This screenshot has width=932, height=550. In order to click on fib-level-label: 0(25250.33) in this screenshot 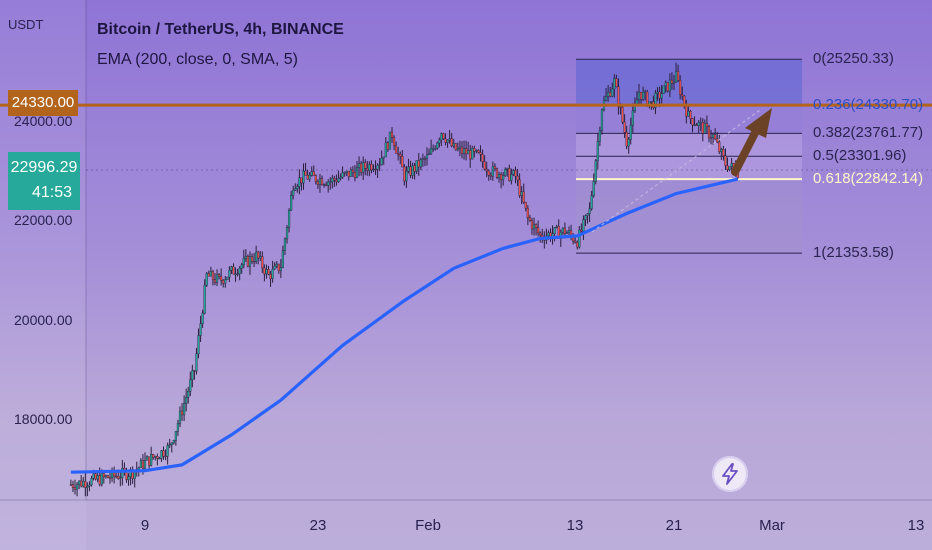, I will do `click(853, 59)`.